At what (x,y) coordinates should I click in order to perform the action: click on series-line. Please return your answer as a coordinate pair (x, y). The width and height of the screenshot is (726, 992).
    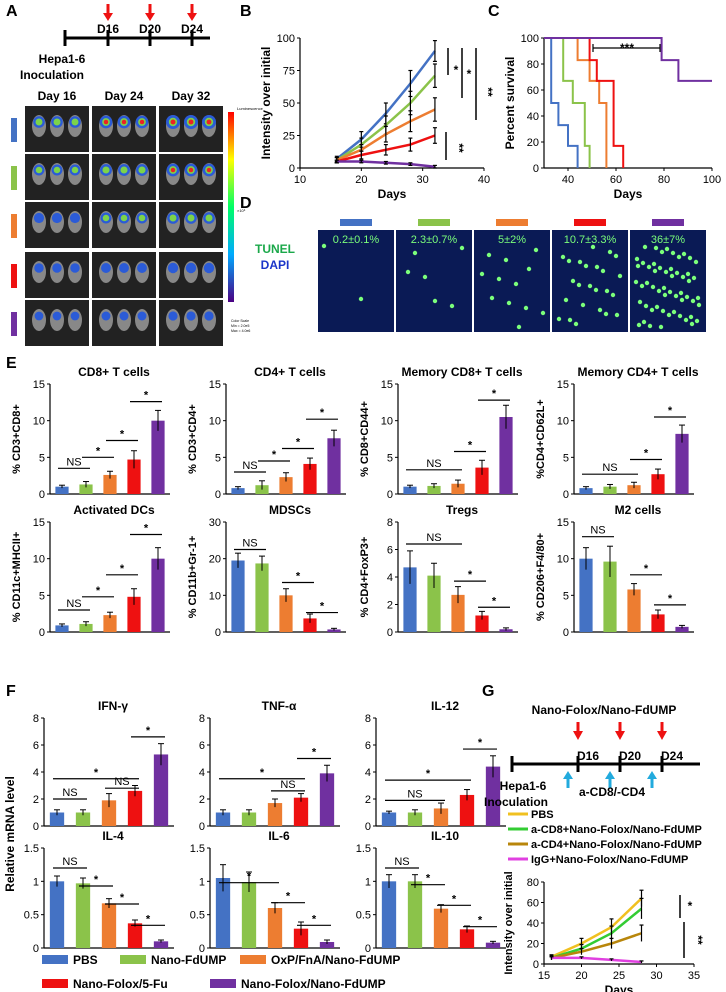
    Looking at the image, I should click on (596, 960).